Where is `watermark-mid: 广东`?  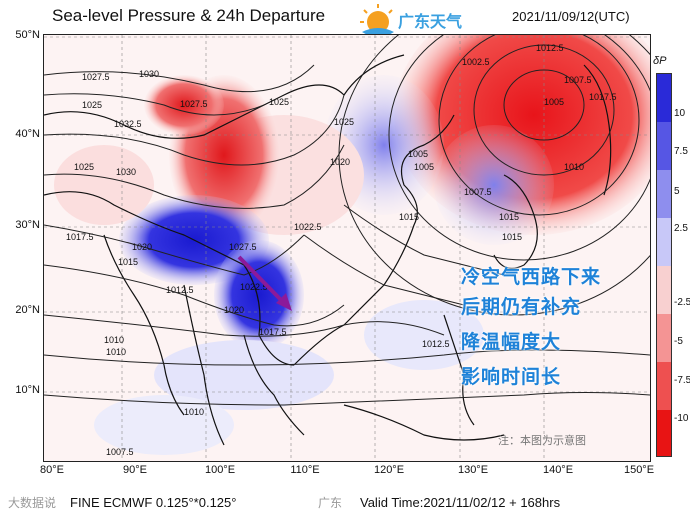
watermark-mid: 广东 is located at coordinates (330, 503).